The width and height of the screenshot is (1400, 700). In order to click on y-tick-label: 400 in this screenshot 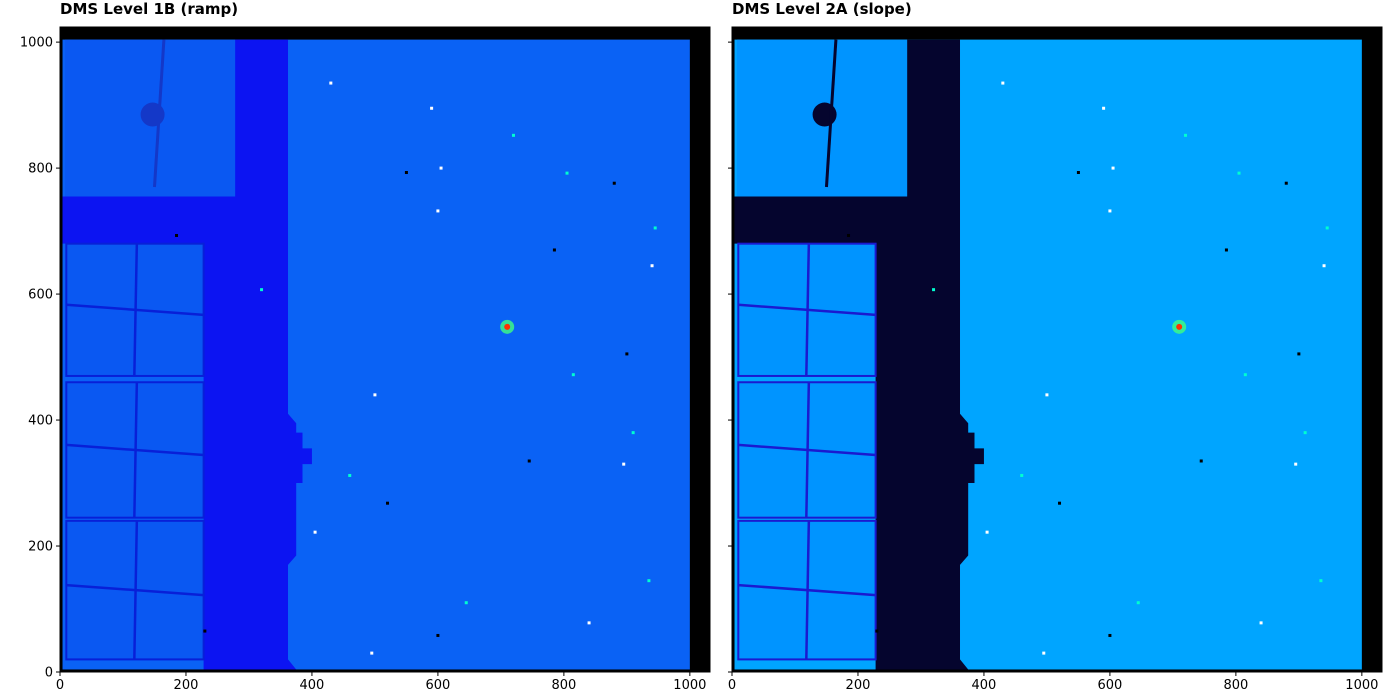, I will do `click(40, 421)`.